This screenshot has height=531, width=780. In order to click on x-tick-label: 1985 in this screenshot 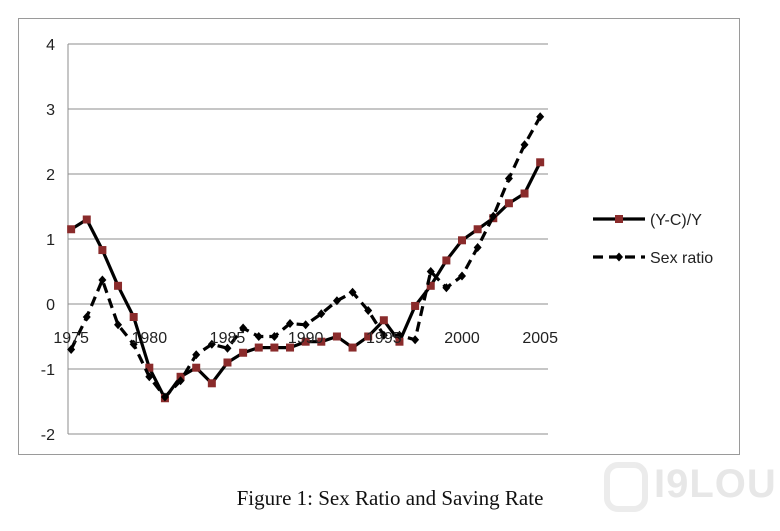, I will do `click(228, 338)`.